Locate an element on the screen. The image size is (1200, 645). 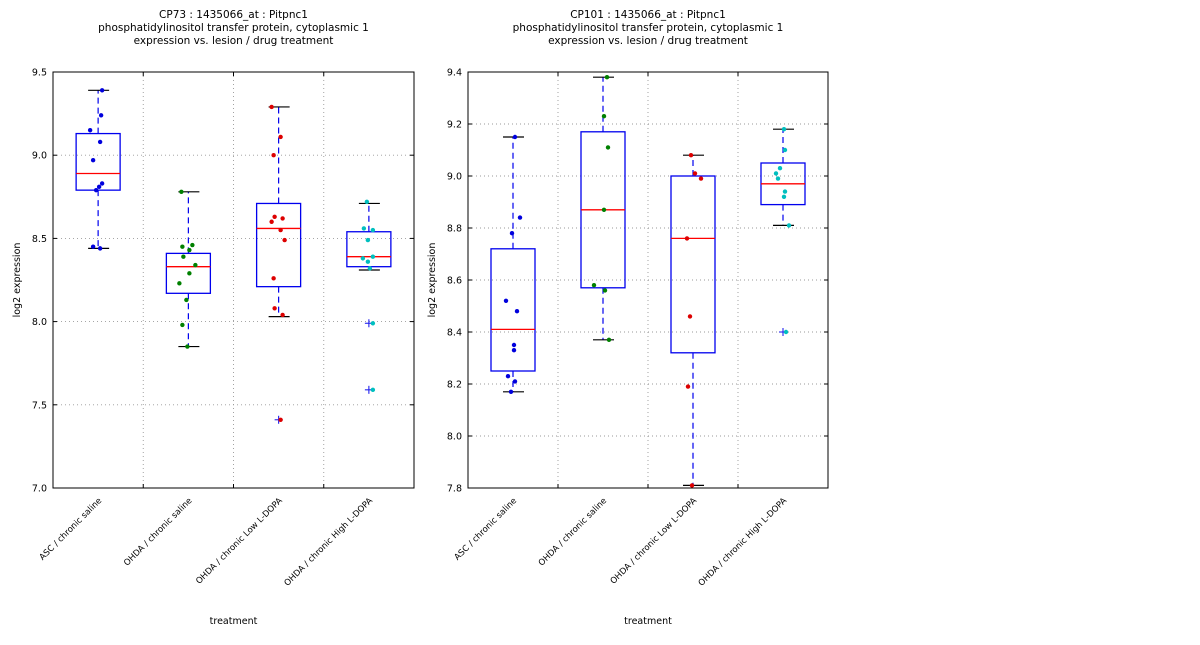
x-tick-label: OHDA / chronic High L-DOPA is located at coordinates (743, 542).